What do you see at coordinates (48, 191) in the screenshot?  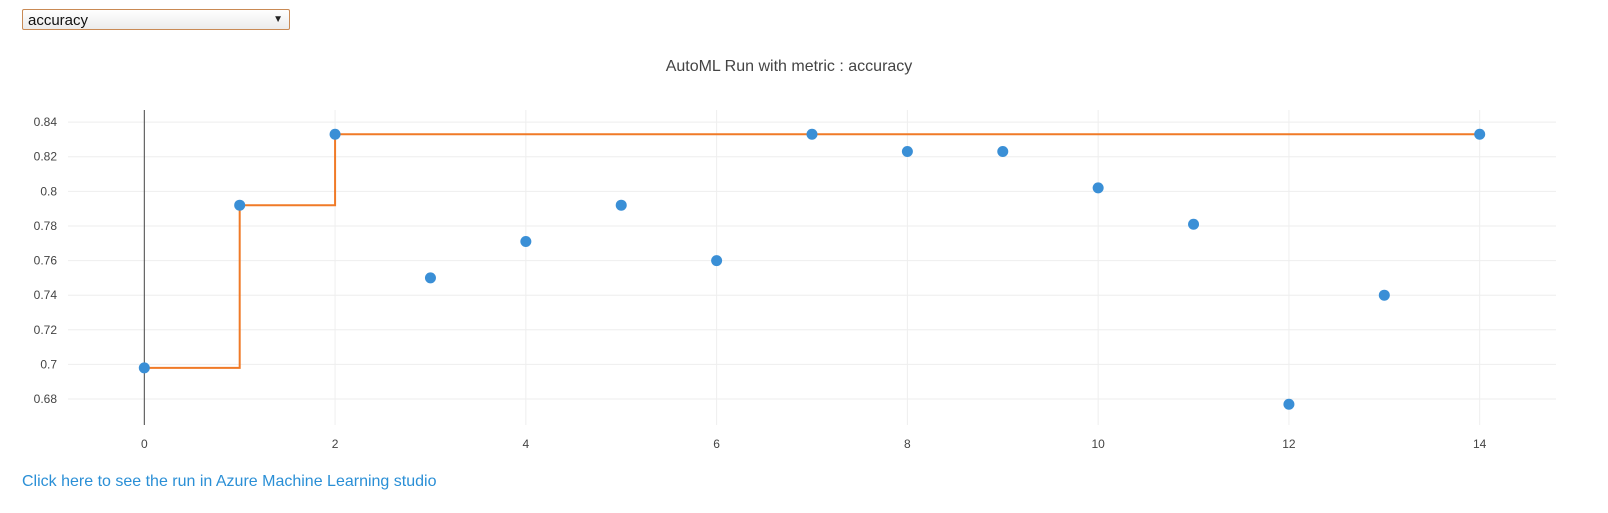 I see `y-tick-label: 0.8` at bounding box center [48, 191].